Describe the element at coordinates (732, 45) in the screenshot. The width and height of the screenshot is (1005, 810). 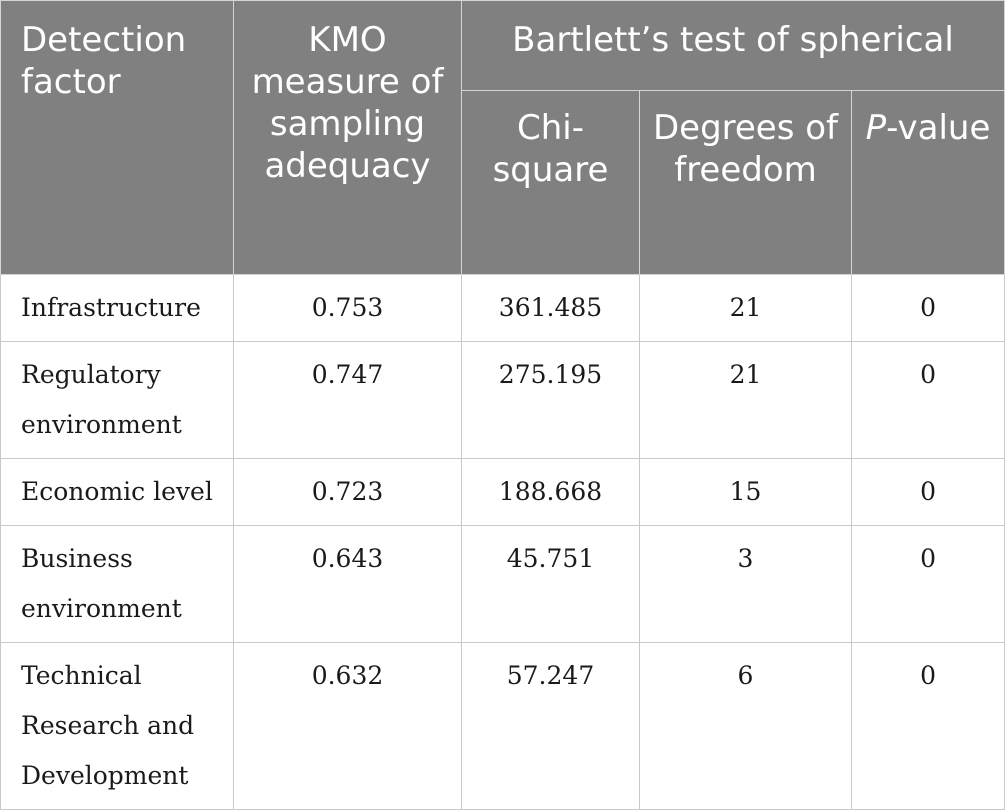
I see `header-bartlett: Bartlett’s test of spherical` at that location.